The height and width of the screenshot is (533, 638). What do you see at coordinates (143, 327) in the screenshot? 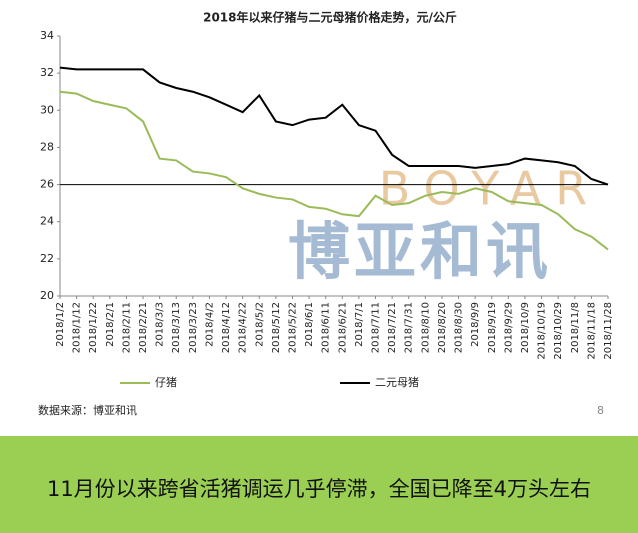
I see `x-tick-label: 2018/2/21` at bounding box center [143, 327].